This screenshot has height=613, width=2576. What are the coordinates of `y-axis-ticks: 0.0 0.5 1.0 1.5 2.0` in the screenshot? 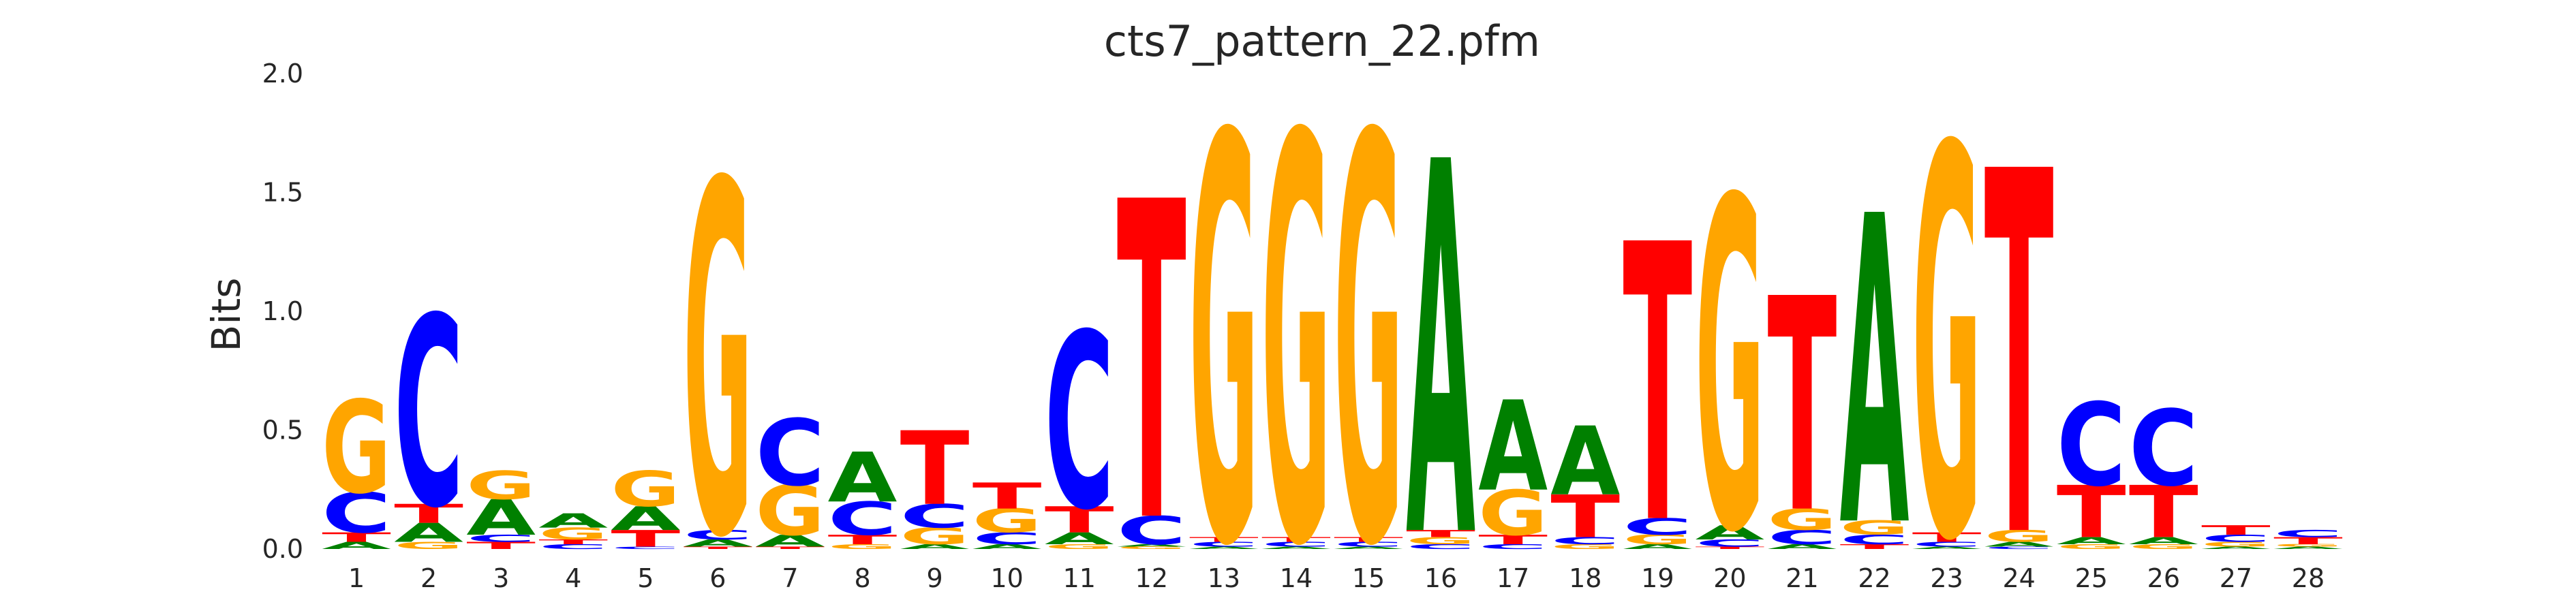 It's located at (282, 311).